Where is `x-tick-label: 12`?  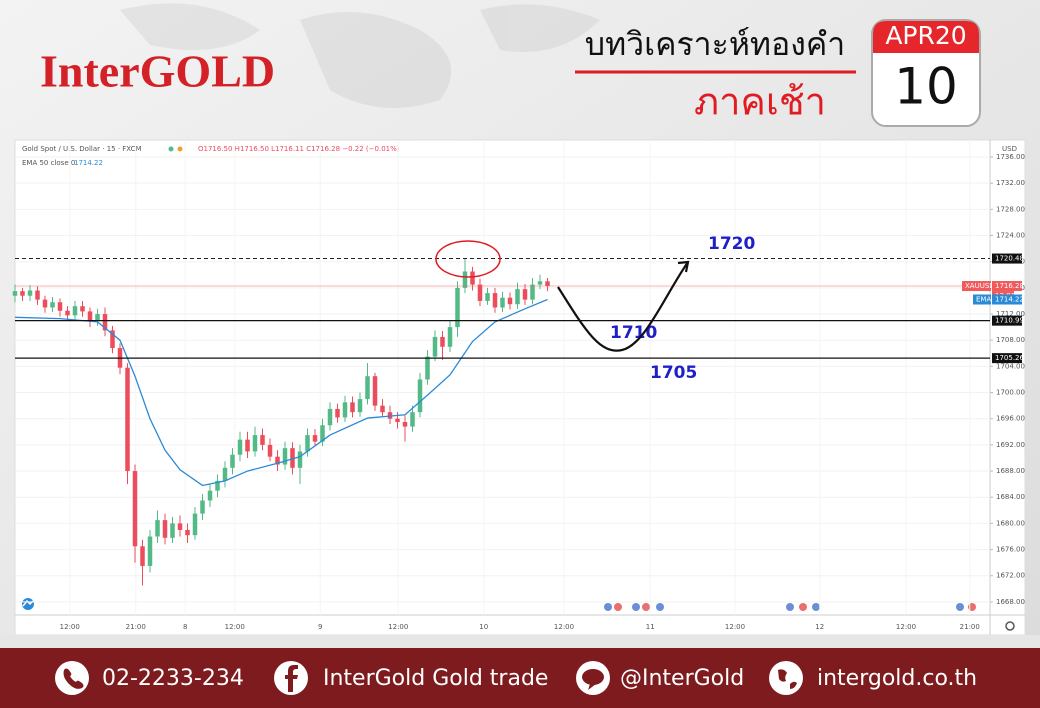 x-tick-label: 12 is located at coordinates (819, 627).